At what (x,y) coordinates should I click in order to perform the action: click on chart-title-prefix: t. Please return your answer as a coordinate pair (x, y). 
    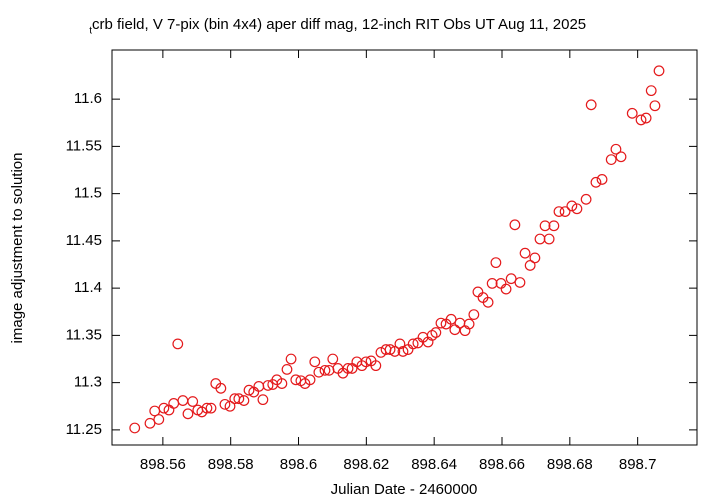
    Looking at the image, I should click on (90, 31).